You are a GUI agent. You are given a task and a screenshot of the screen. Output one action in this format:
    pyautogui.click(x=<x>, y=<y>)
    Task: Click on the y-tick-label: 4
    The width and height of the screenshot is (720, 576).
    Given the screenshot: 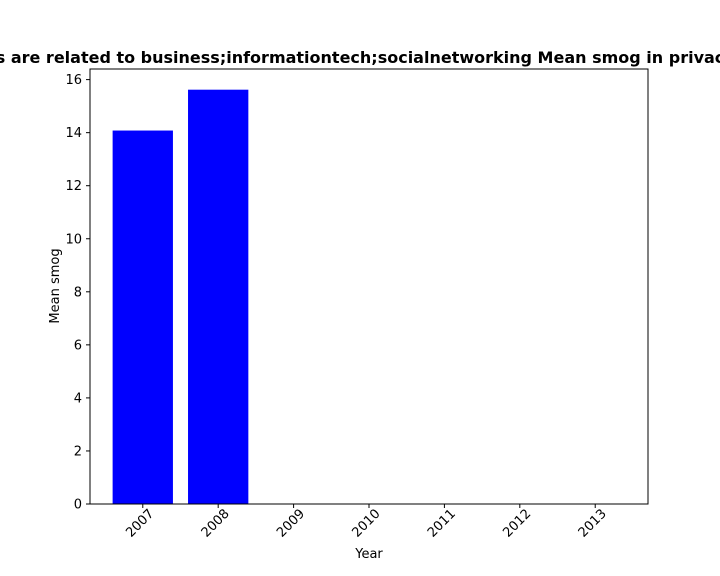 What is the action you would take?
    pyautogui.click(x=78, y=398)
    